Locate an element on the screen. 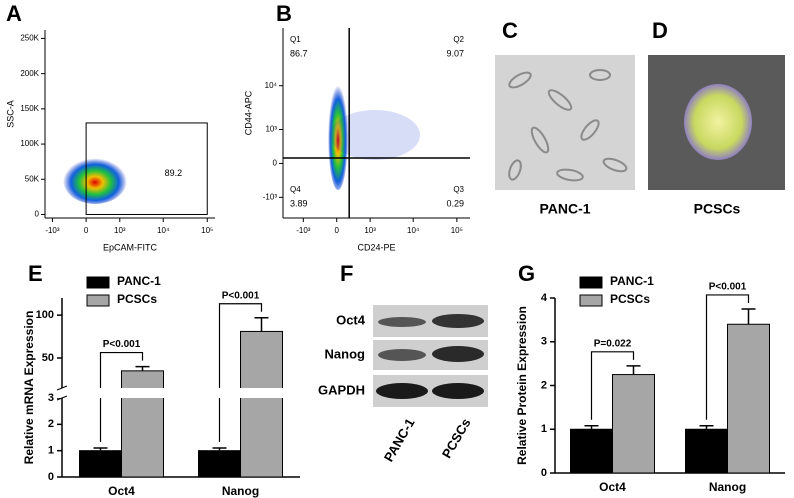 The width and height of the screenshot is (794, 498). panel-letter: D is located at coordinates (660, 30).